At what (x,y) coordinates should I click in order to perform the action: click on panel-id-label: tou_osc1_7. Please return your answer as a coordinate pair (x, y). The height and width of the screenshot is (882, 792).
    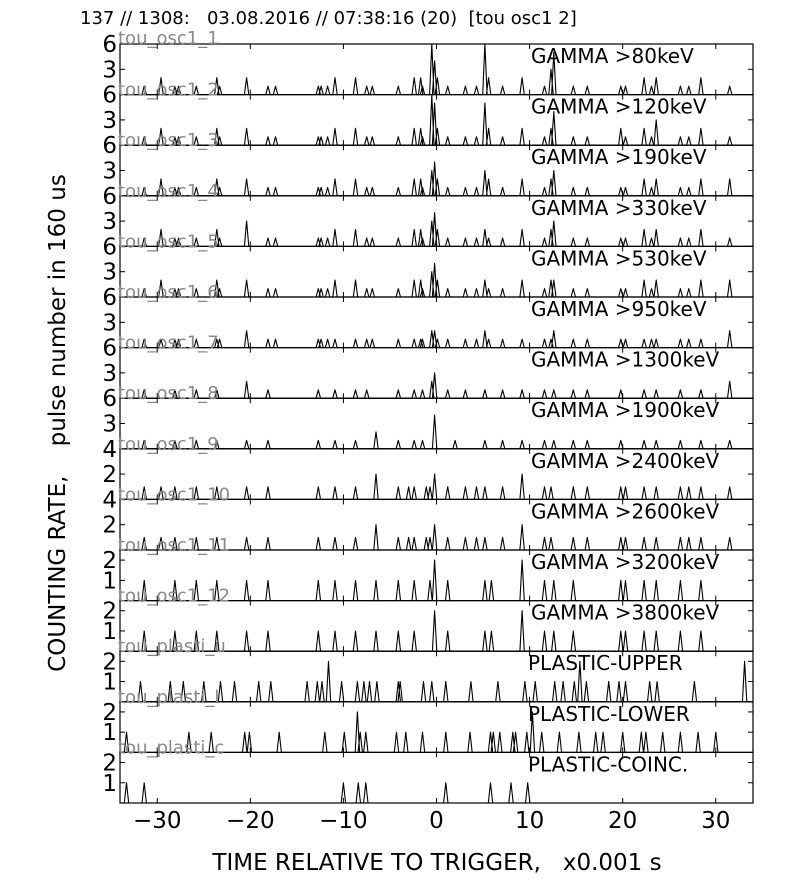
    Looking at the image, I should click on (168, 343).